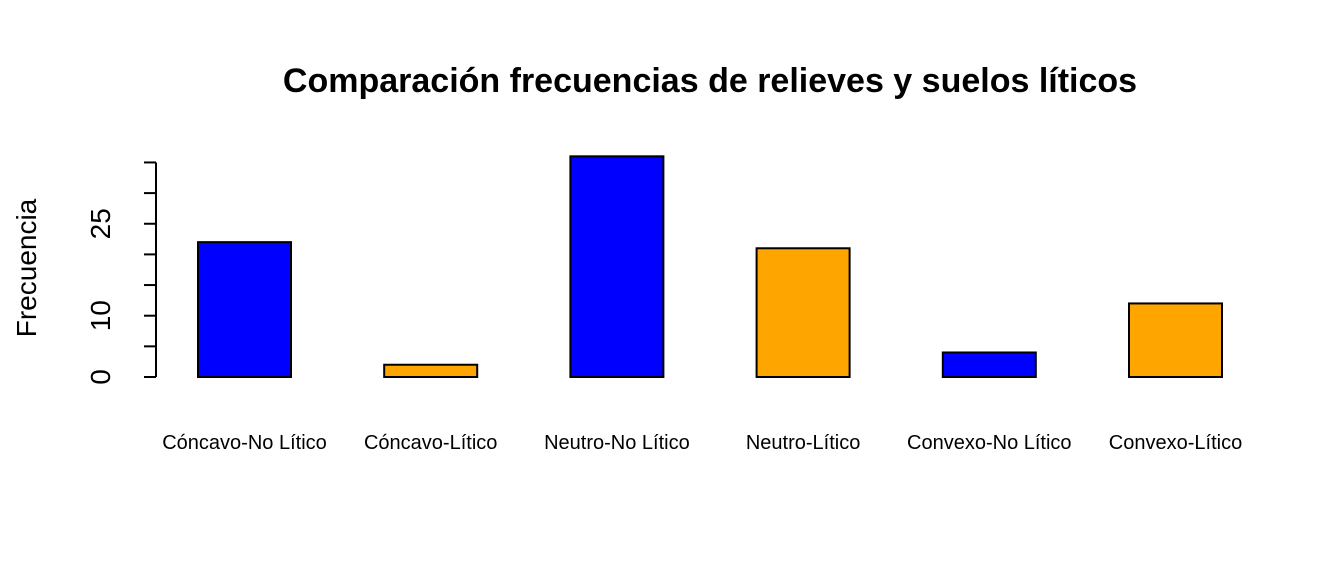 The height and width of the screenshot is (576, 1344). I want to click on x-tick-label: Neutro-Lítico, so click(803, 443).